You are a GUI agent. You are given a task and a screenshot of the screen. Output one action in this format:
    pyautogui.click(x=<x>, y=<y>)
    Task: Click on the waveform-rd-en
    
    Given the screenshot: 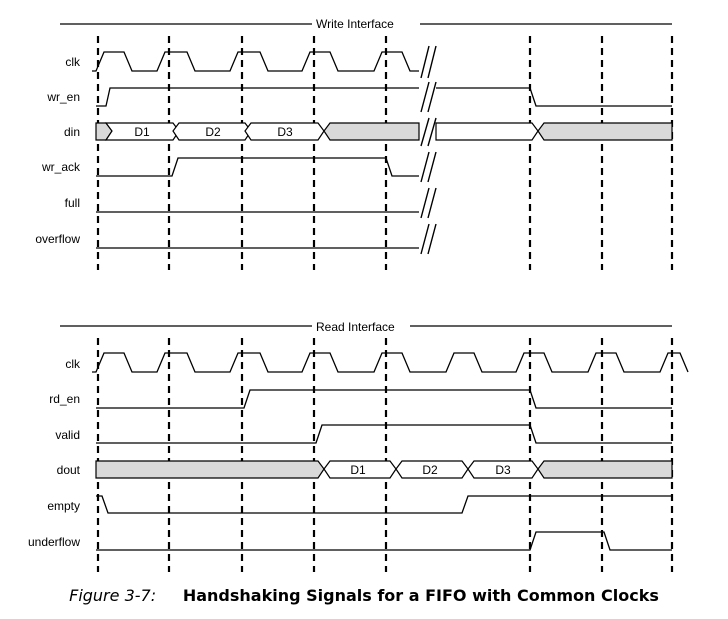 What is the action you would take?
    pyautogui.click(x=384, y=399)
    